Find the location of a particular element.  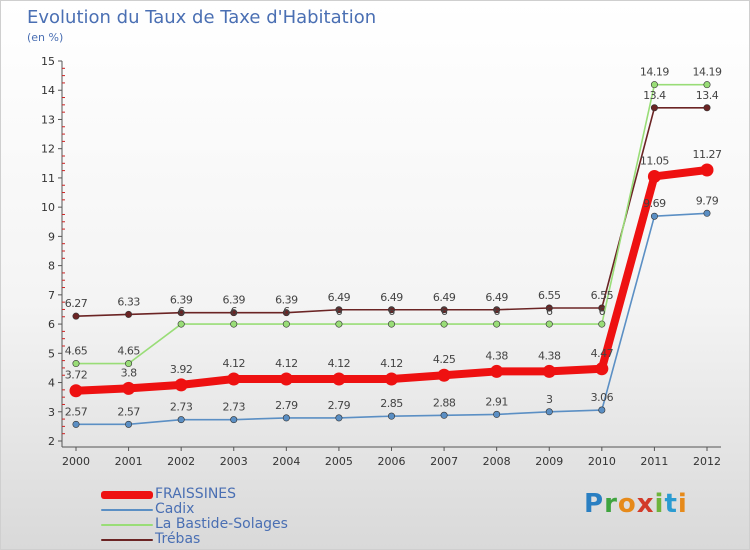

legend-item: FRAISSINES is located at coordinates (194, 494).